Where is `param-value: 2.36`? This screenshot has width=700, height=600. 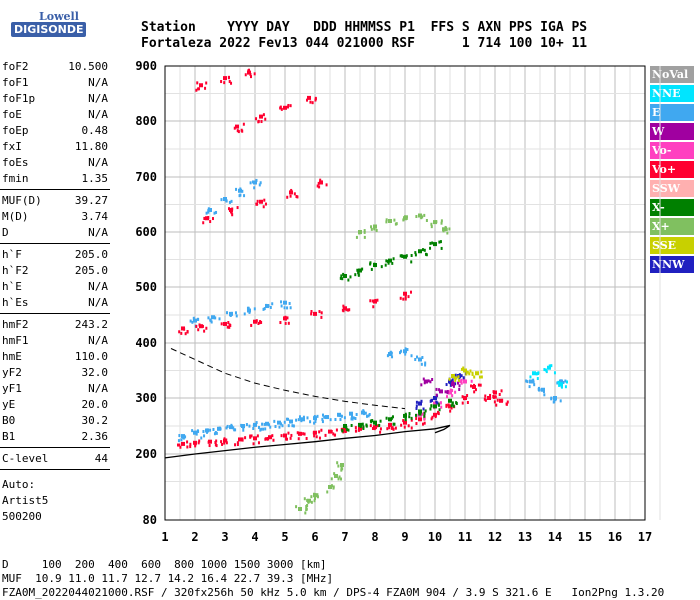 param-value: 2.36 is located at coordinates (95, 436).